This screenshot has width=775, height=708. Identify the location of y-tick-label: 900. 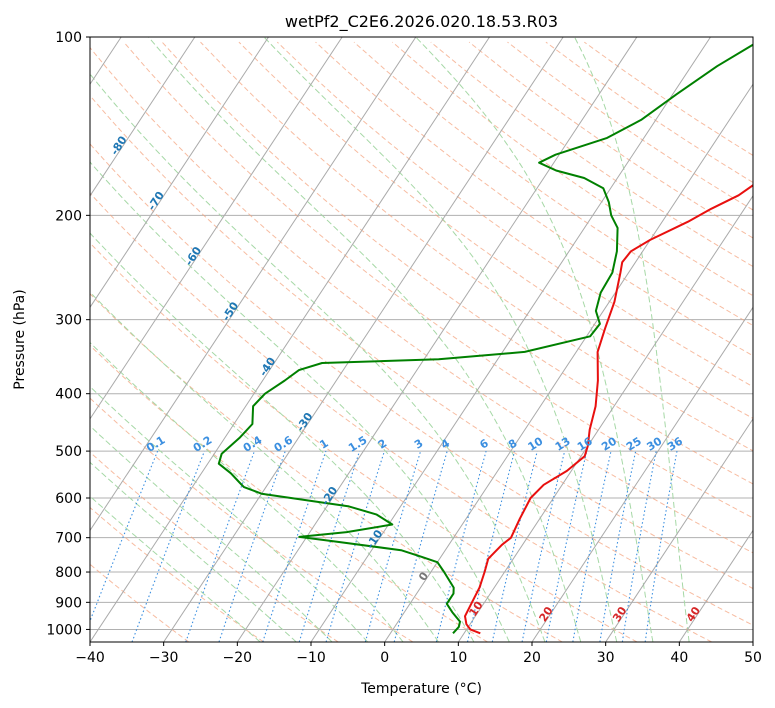
(68, 603).